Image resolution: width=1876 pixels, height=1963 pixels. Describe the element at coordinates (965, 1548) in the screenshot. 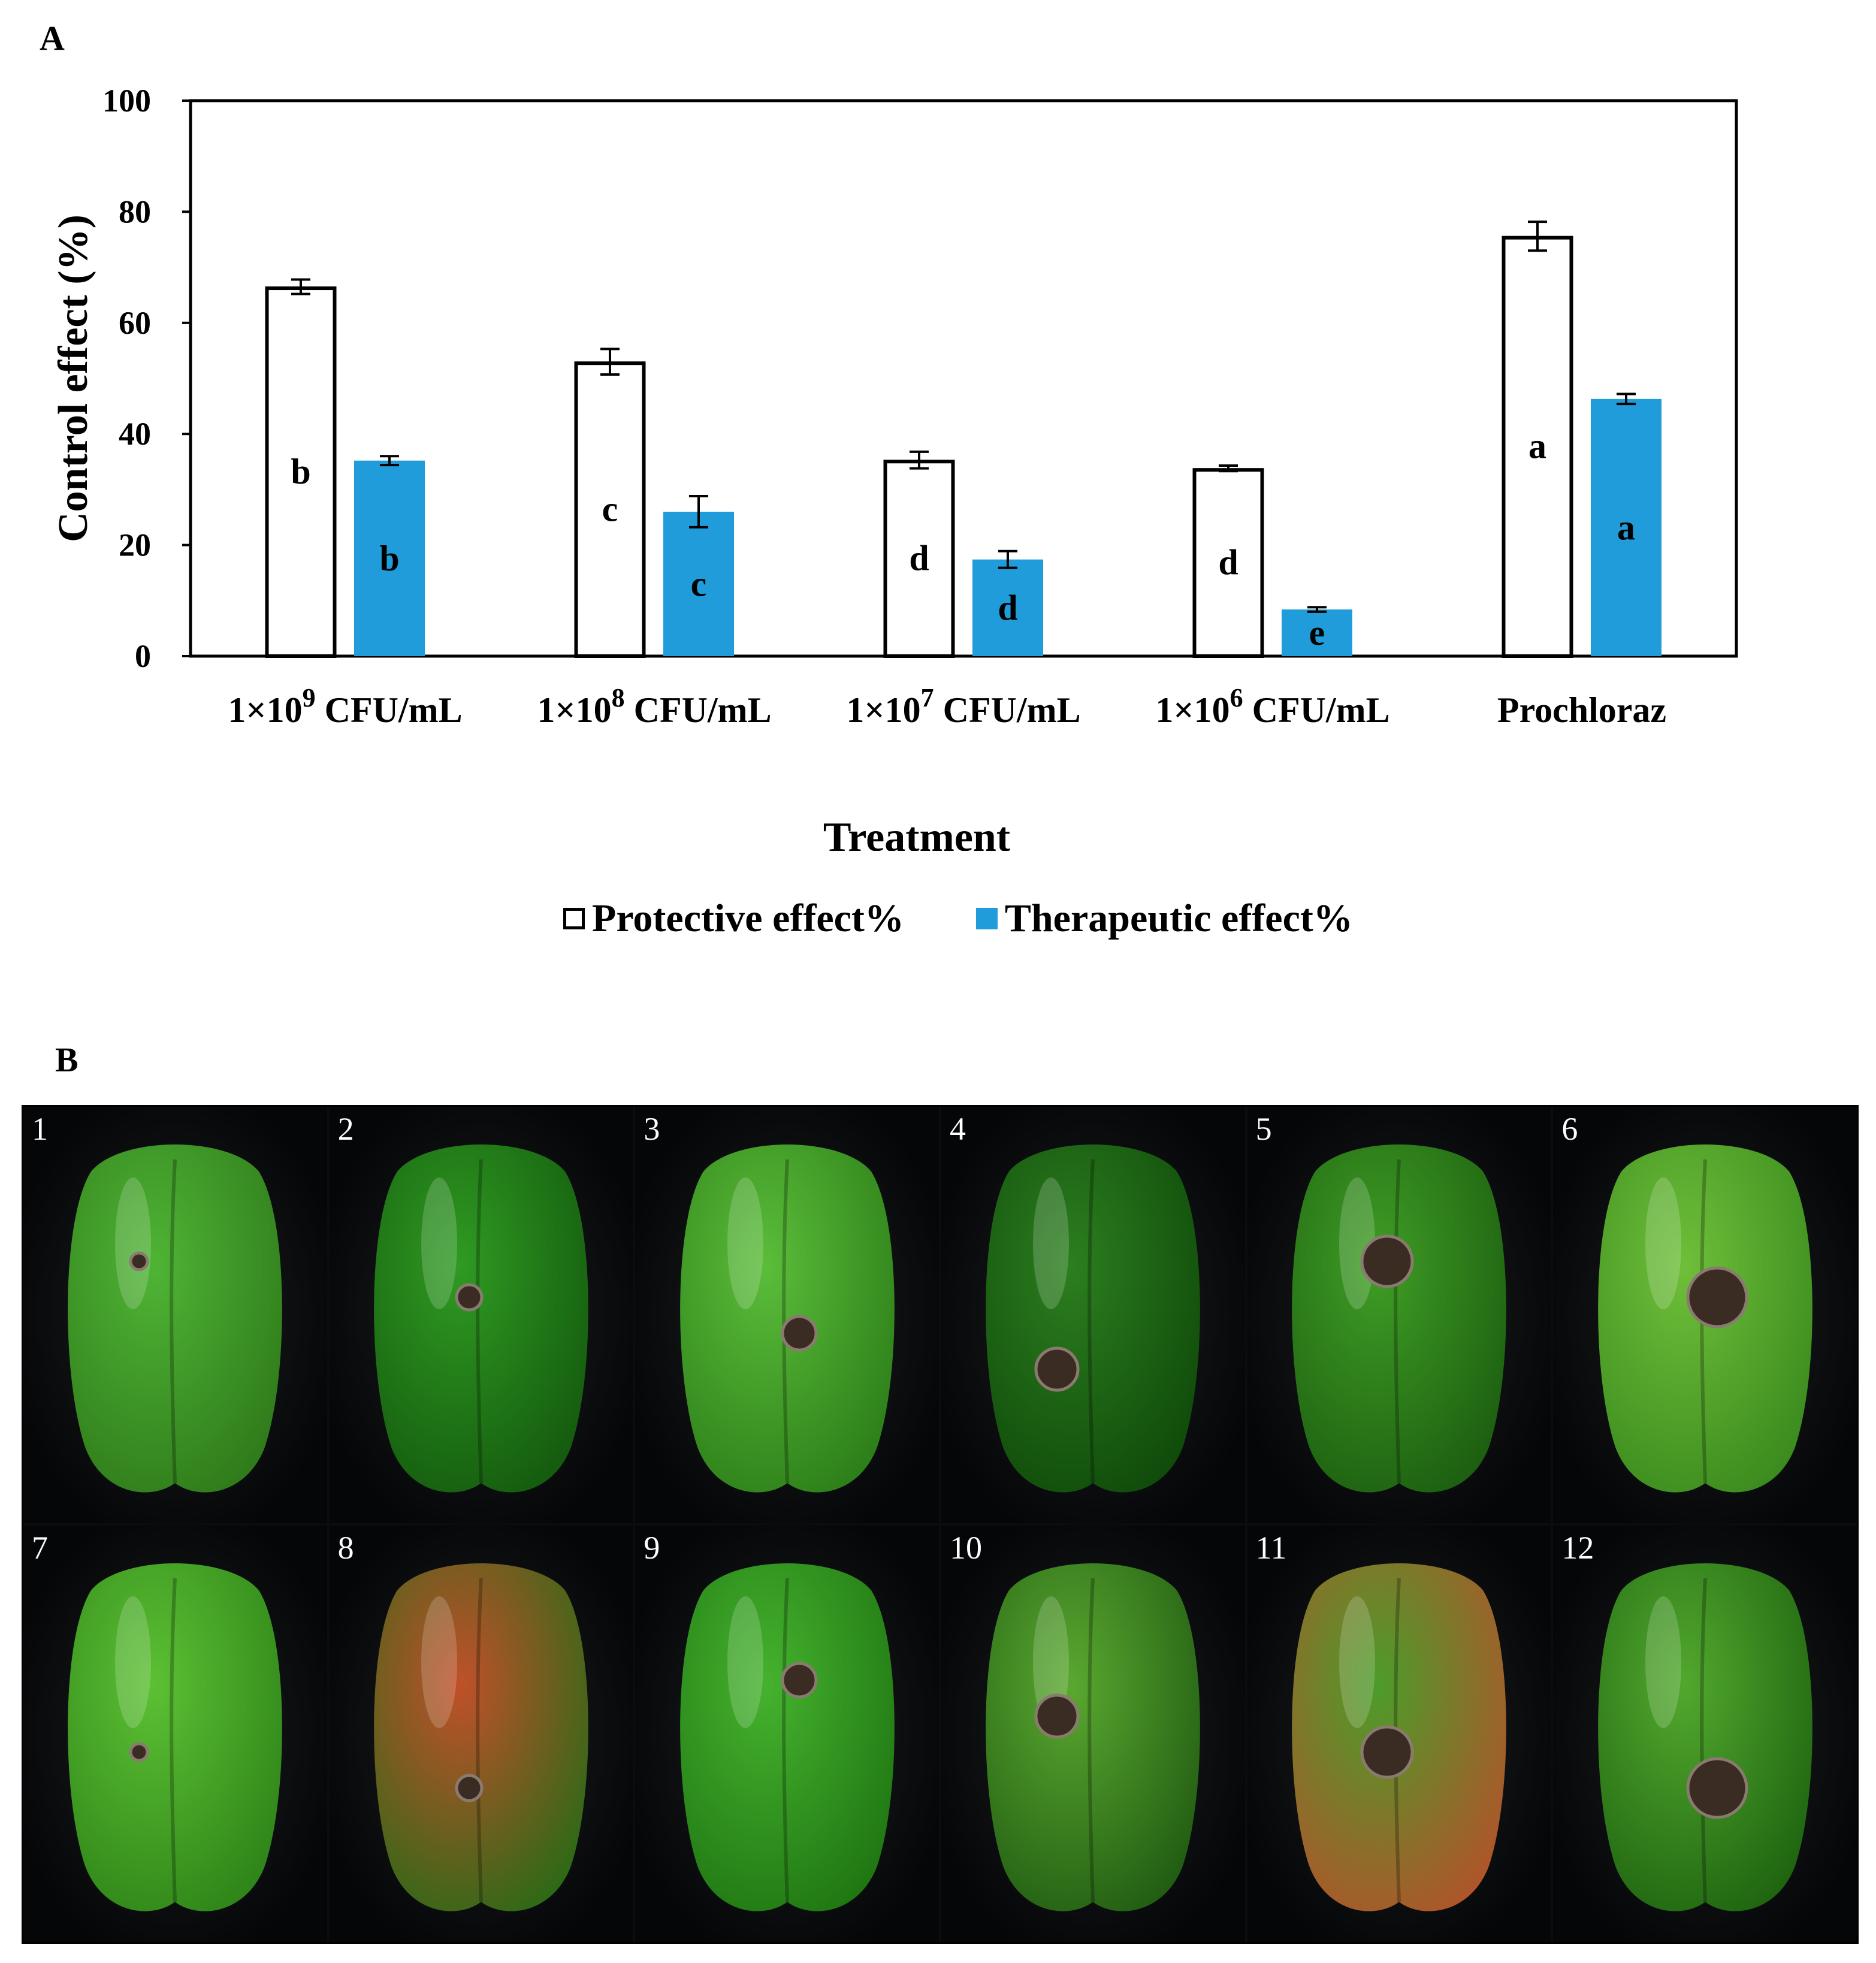

I see `photo-number: 10` at that location.